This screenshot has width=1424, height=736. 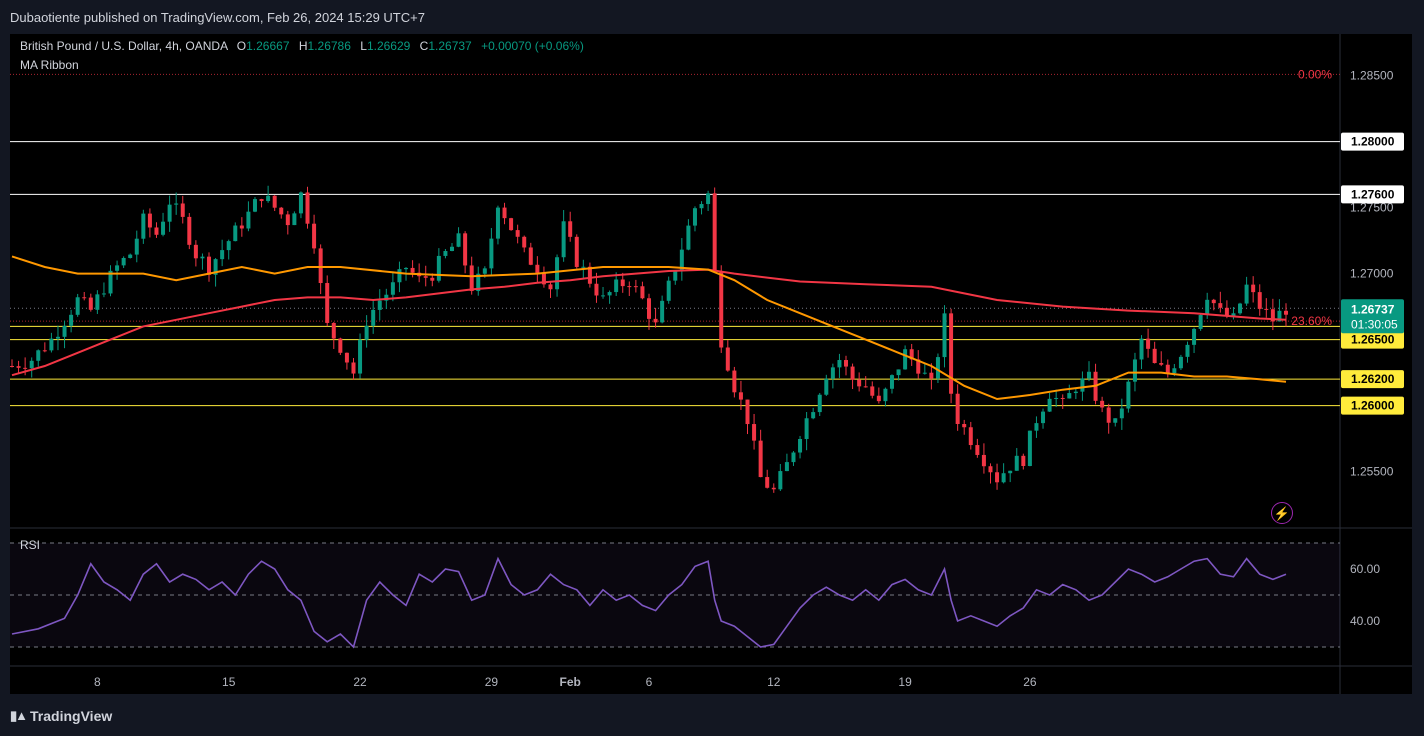 I want to click on change-value: +0.00070 (+0.06%), so click(x=532, y=46).